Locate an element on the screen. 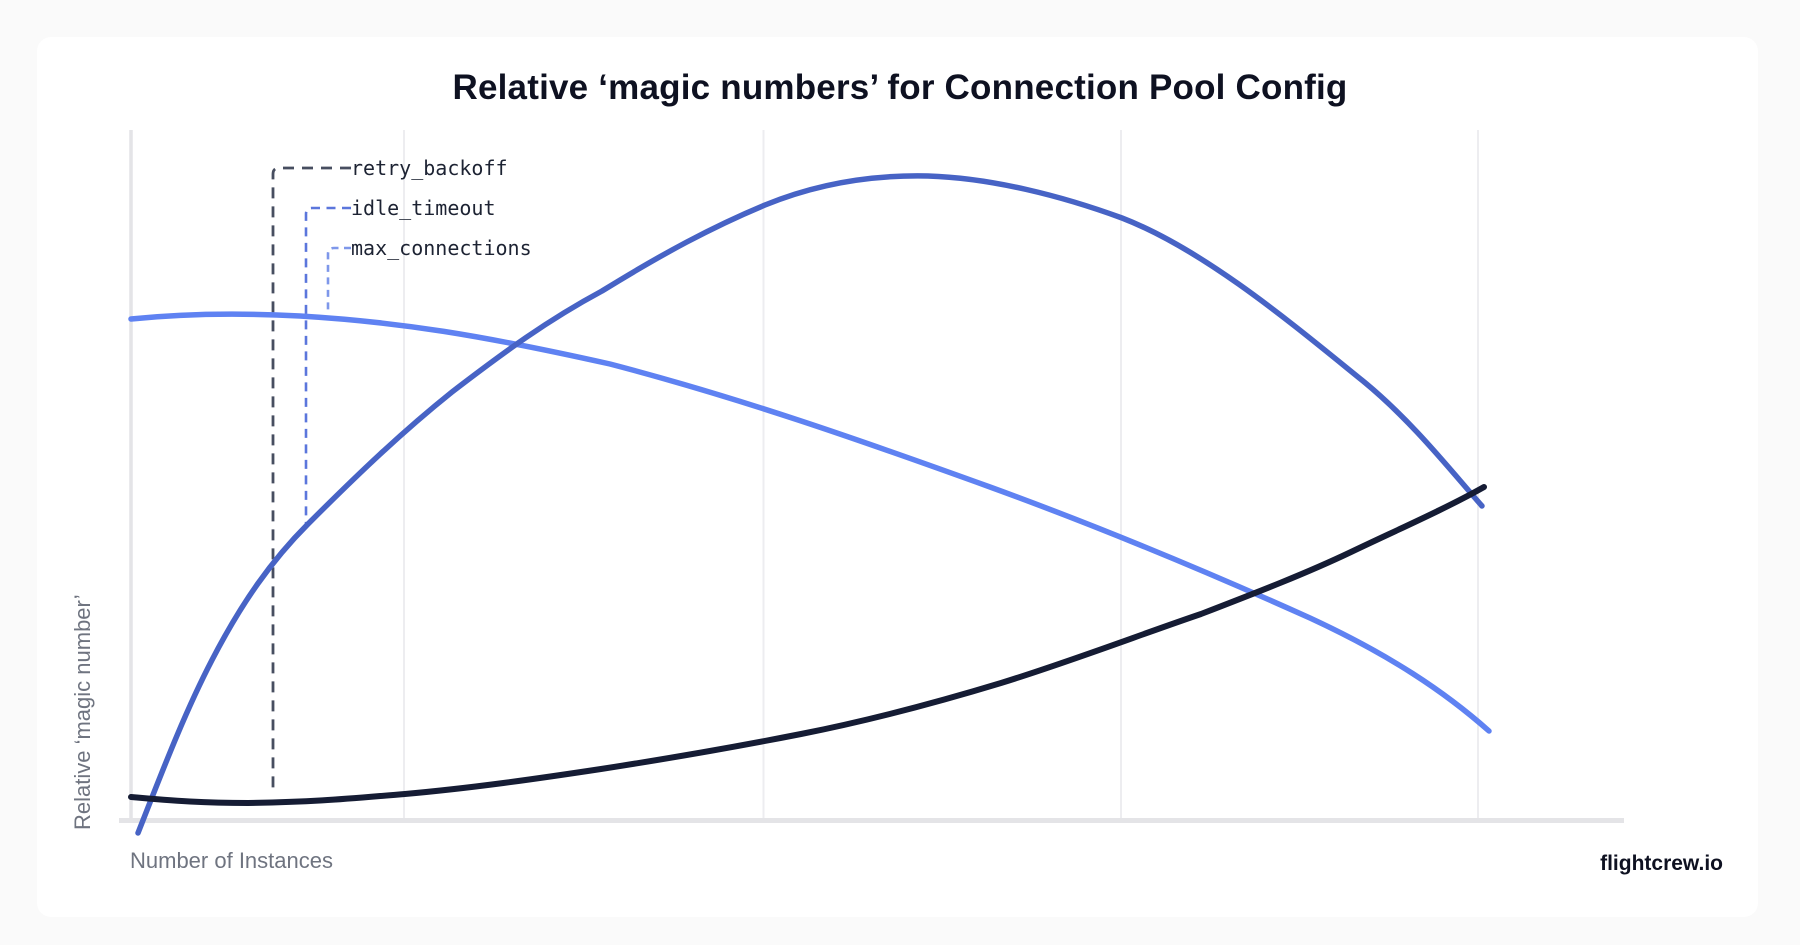  watermark-flightcrew: flightcrew.io is located at coordinates (1661, 863).